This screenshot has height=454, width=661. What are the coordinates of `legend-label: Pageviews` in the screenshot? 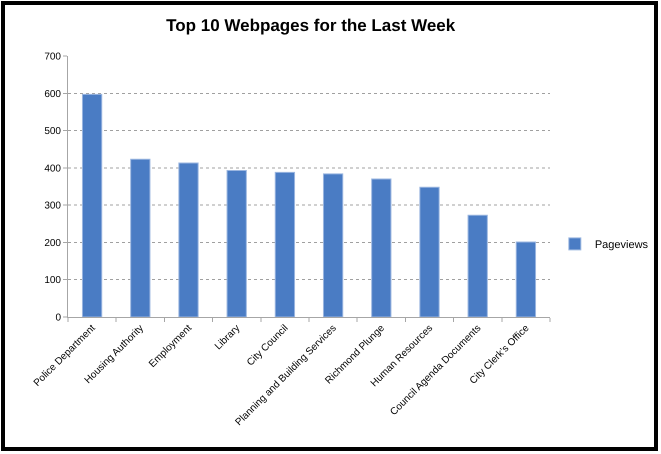 It's located at (621, 245).